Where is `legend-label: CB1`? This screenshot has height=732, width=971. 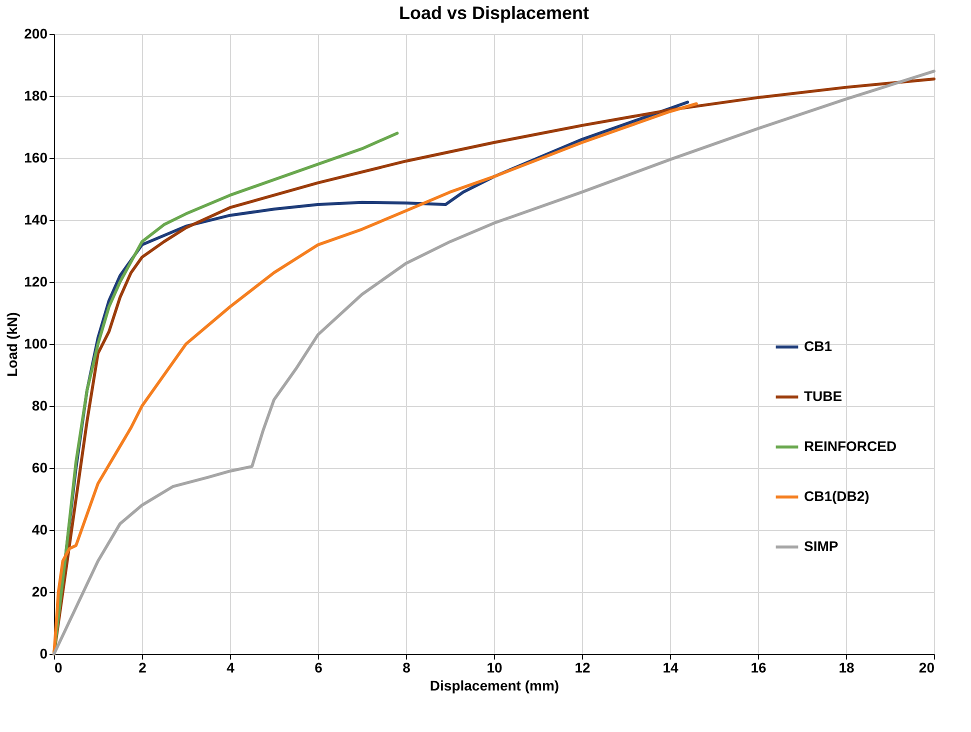 legend-label: CB1 is located at coordinates (818, 346).